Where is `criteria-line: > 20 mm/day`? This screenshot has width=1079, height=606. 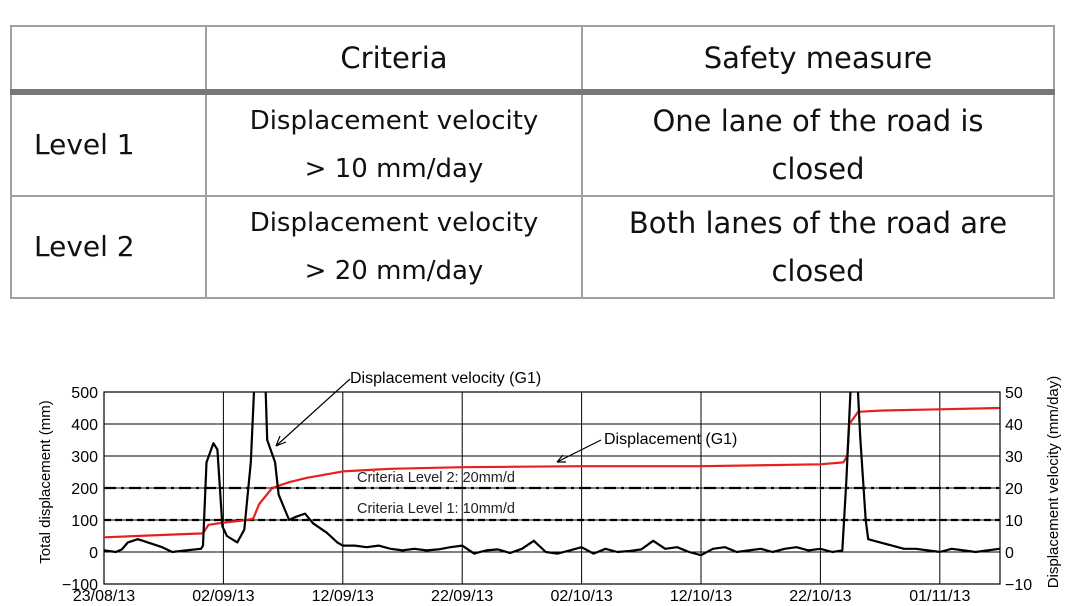 criteria-line: > 20 mm/day is located at coordinates (394, 271).